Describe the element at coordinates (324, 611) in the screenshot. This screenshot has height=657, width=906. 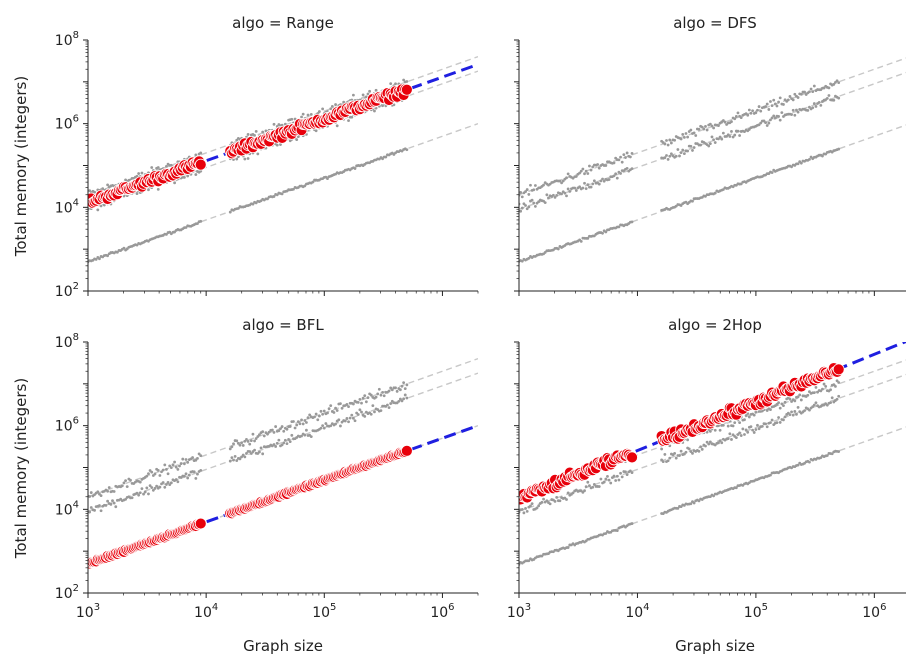
I see `x-tick-label: 10⁵` at that location.